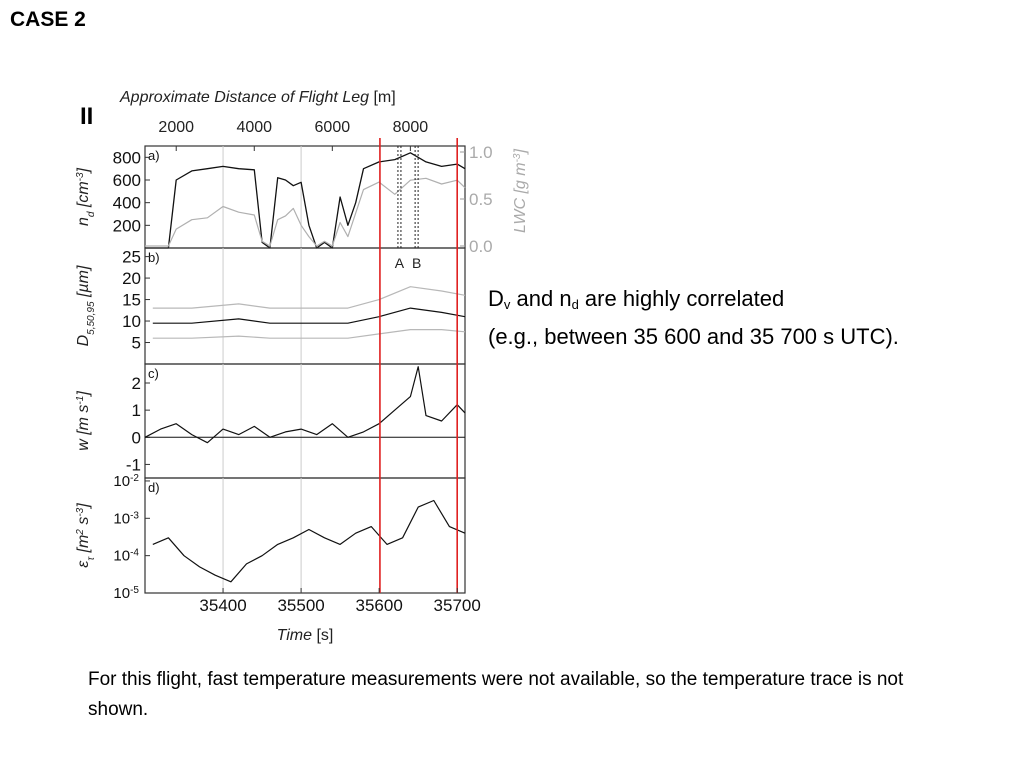  I want to click on dv-subscript: v, so click(507, 304).